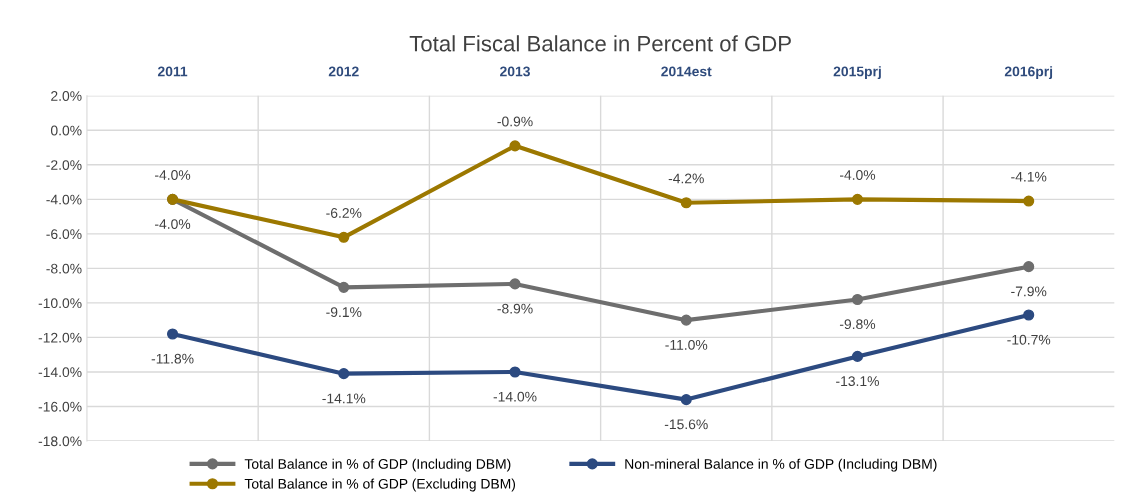 The width and height of the screenshot is (1129, 504). Describe the element at coordinates (66, 96) in the screenshot. I see `y-tick-label: 2.0%` at that location.